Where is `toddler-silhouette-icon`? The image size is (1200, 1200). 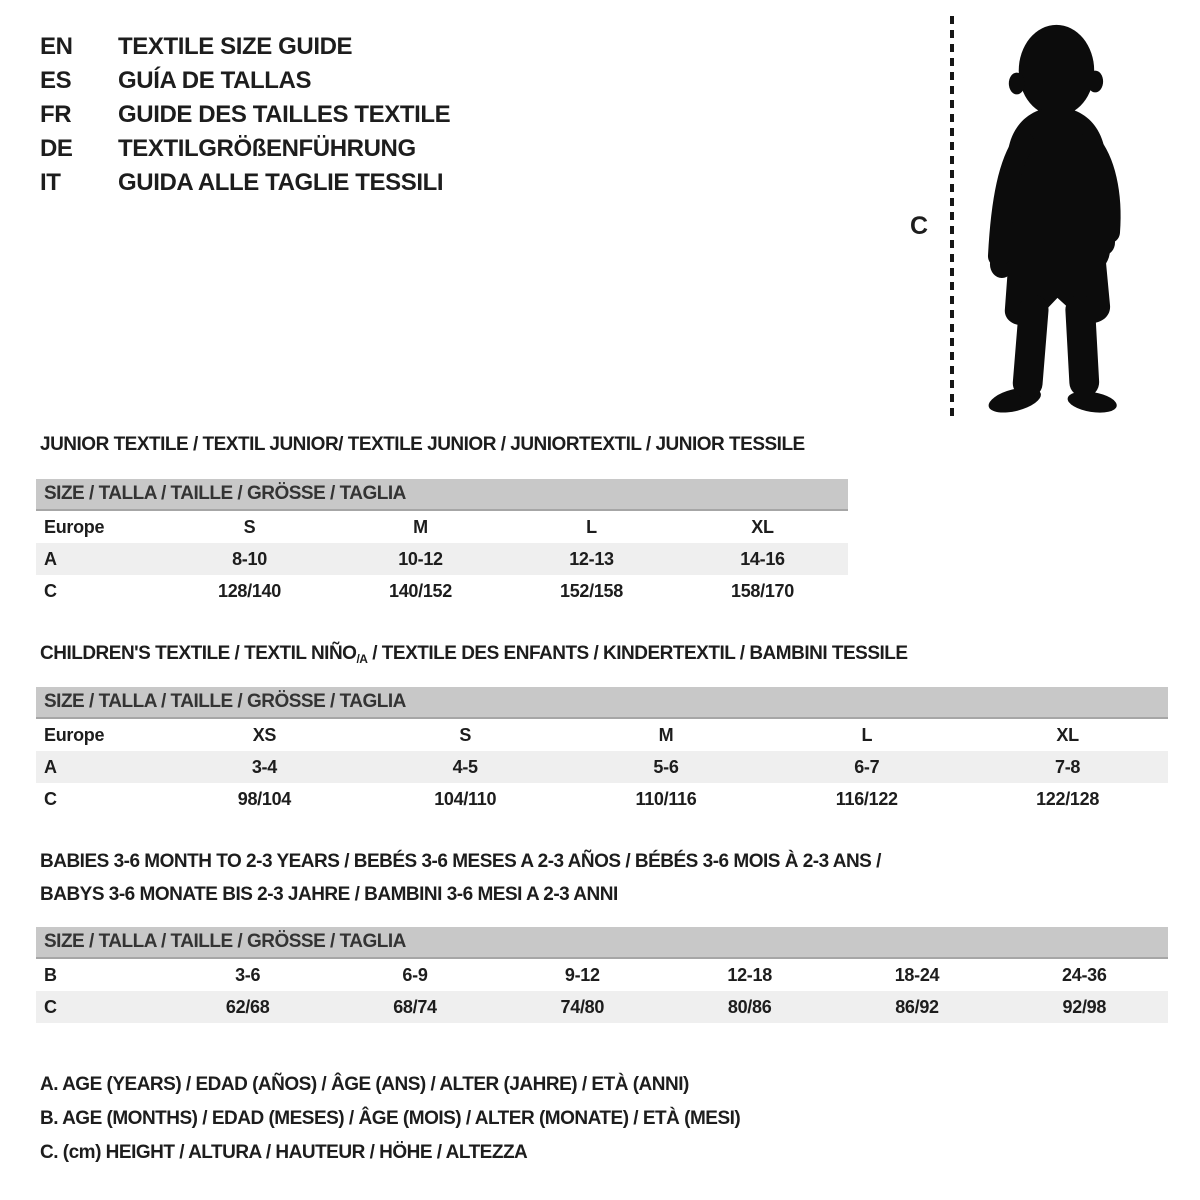 toddler-silhouette-icon is located at coordinates (1054, 218).